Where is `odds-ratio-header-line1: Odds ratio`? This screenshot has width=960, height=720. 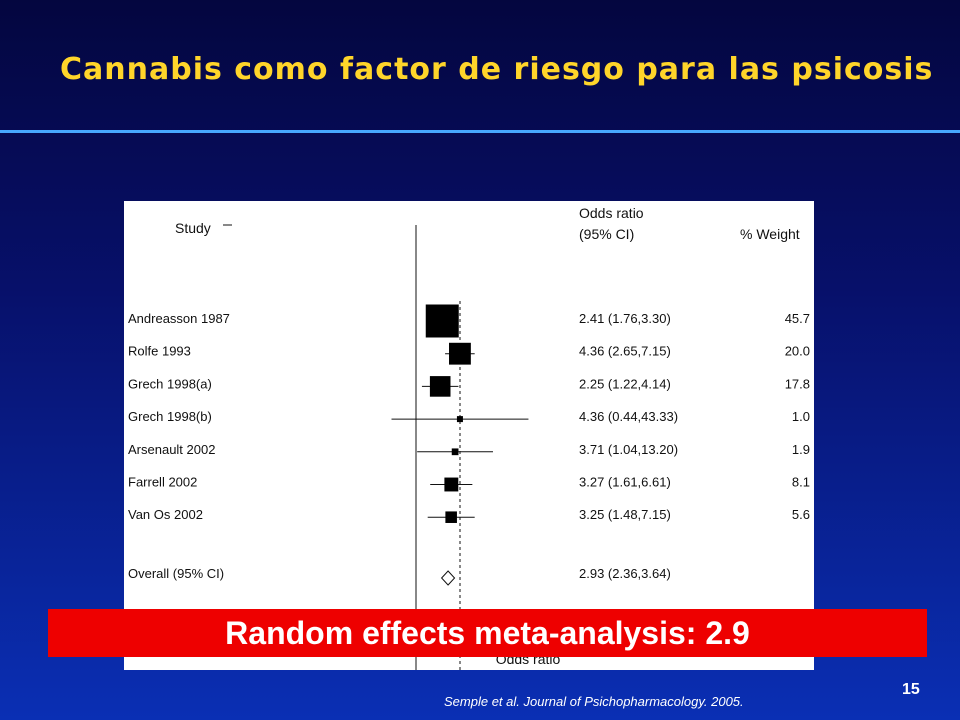 odds-ratio-header-line1: Odds ratio is located at coordinates (611, 213).